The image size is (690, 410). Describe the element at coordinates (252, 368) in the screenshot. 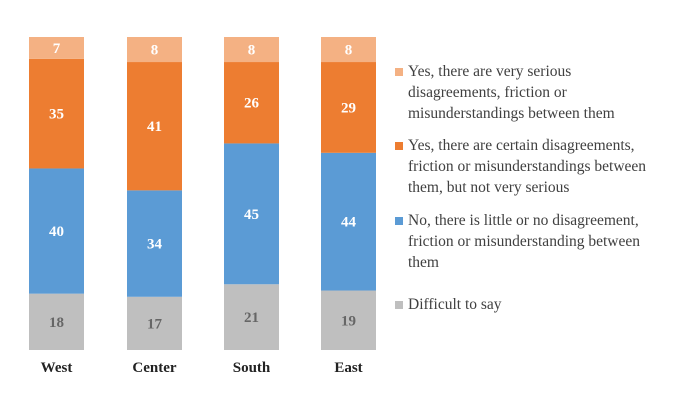

I see `category-label-south: South` at that location.